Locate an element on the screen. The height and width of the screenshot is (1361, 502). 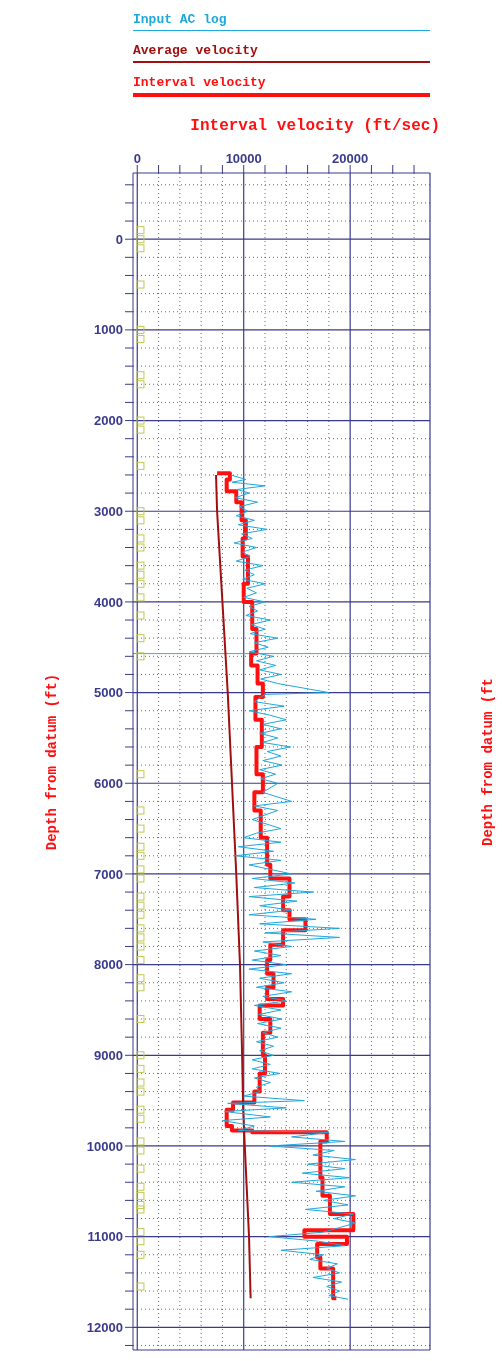
y-tick-label: 11000 is located at coordinates (105, 1237).